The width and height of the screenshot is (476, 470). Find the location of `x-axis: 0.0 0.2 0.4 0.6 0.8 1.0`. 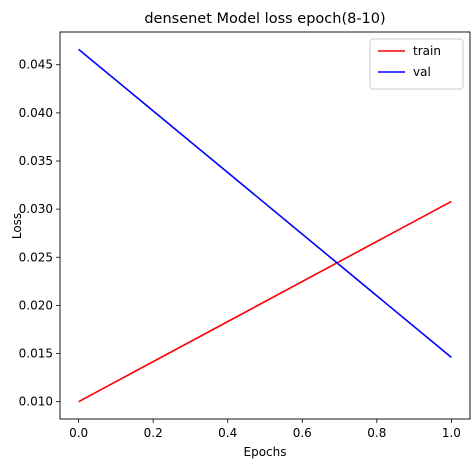

x-axis: 0.0 0.2 0.4 0.6 0.8 1.0 is located at coordinates (265, 429).